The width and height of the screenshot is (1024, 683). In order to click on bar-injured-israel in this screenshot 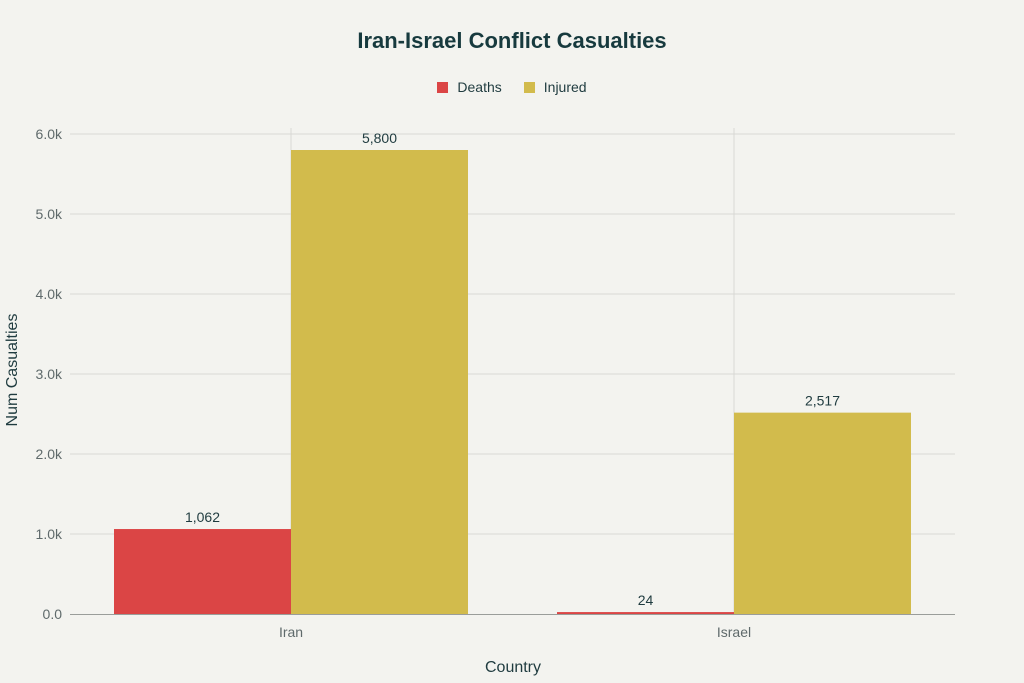, I will do `click(822, 513)`.